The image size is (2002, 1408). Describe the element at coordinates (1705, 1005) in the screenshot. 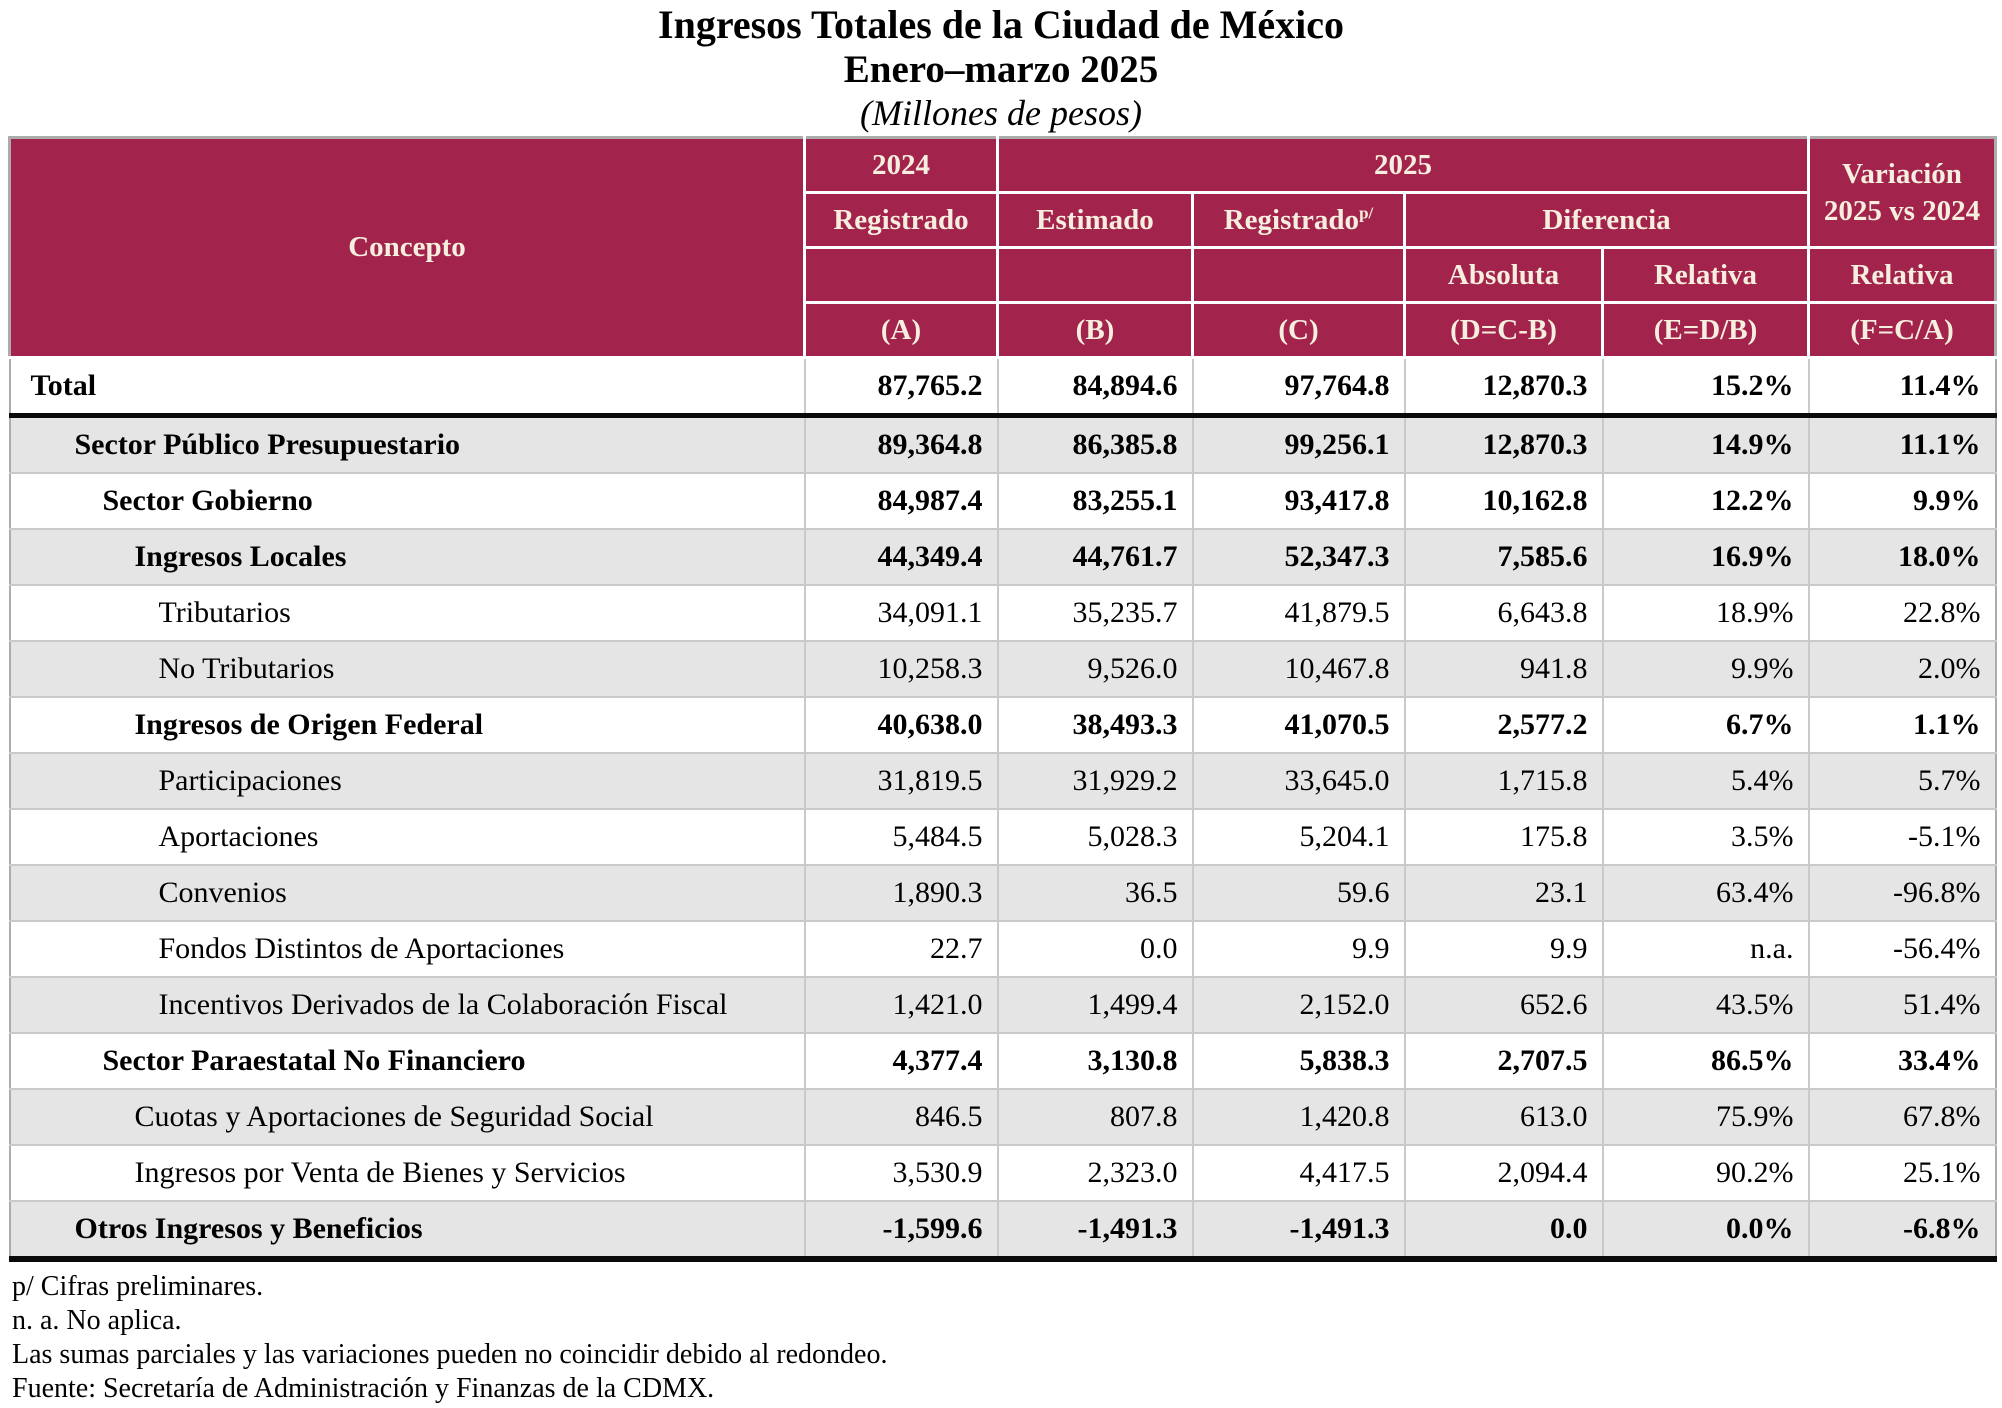

I see `row-value: 43.5%` at that location.